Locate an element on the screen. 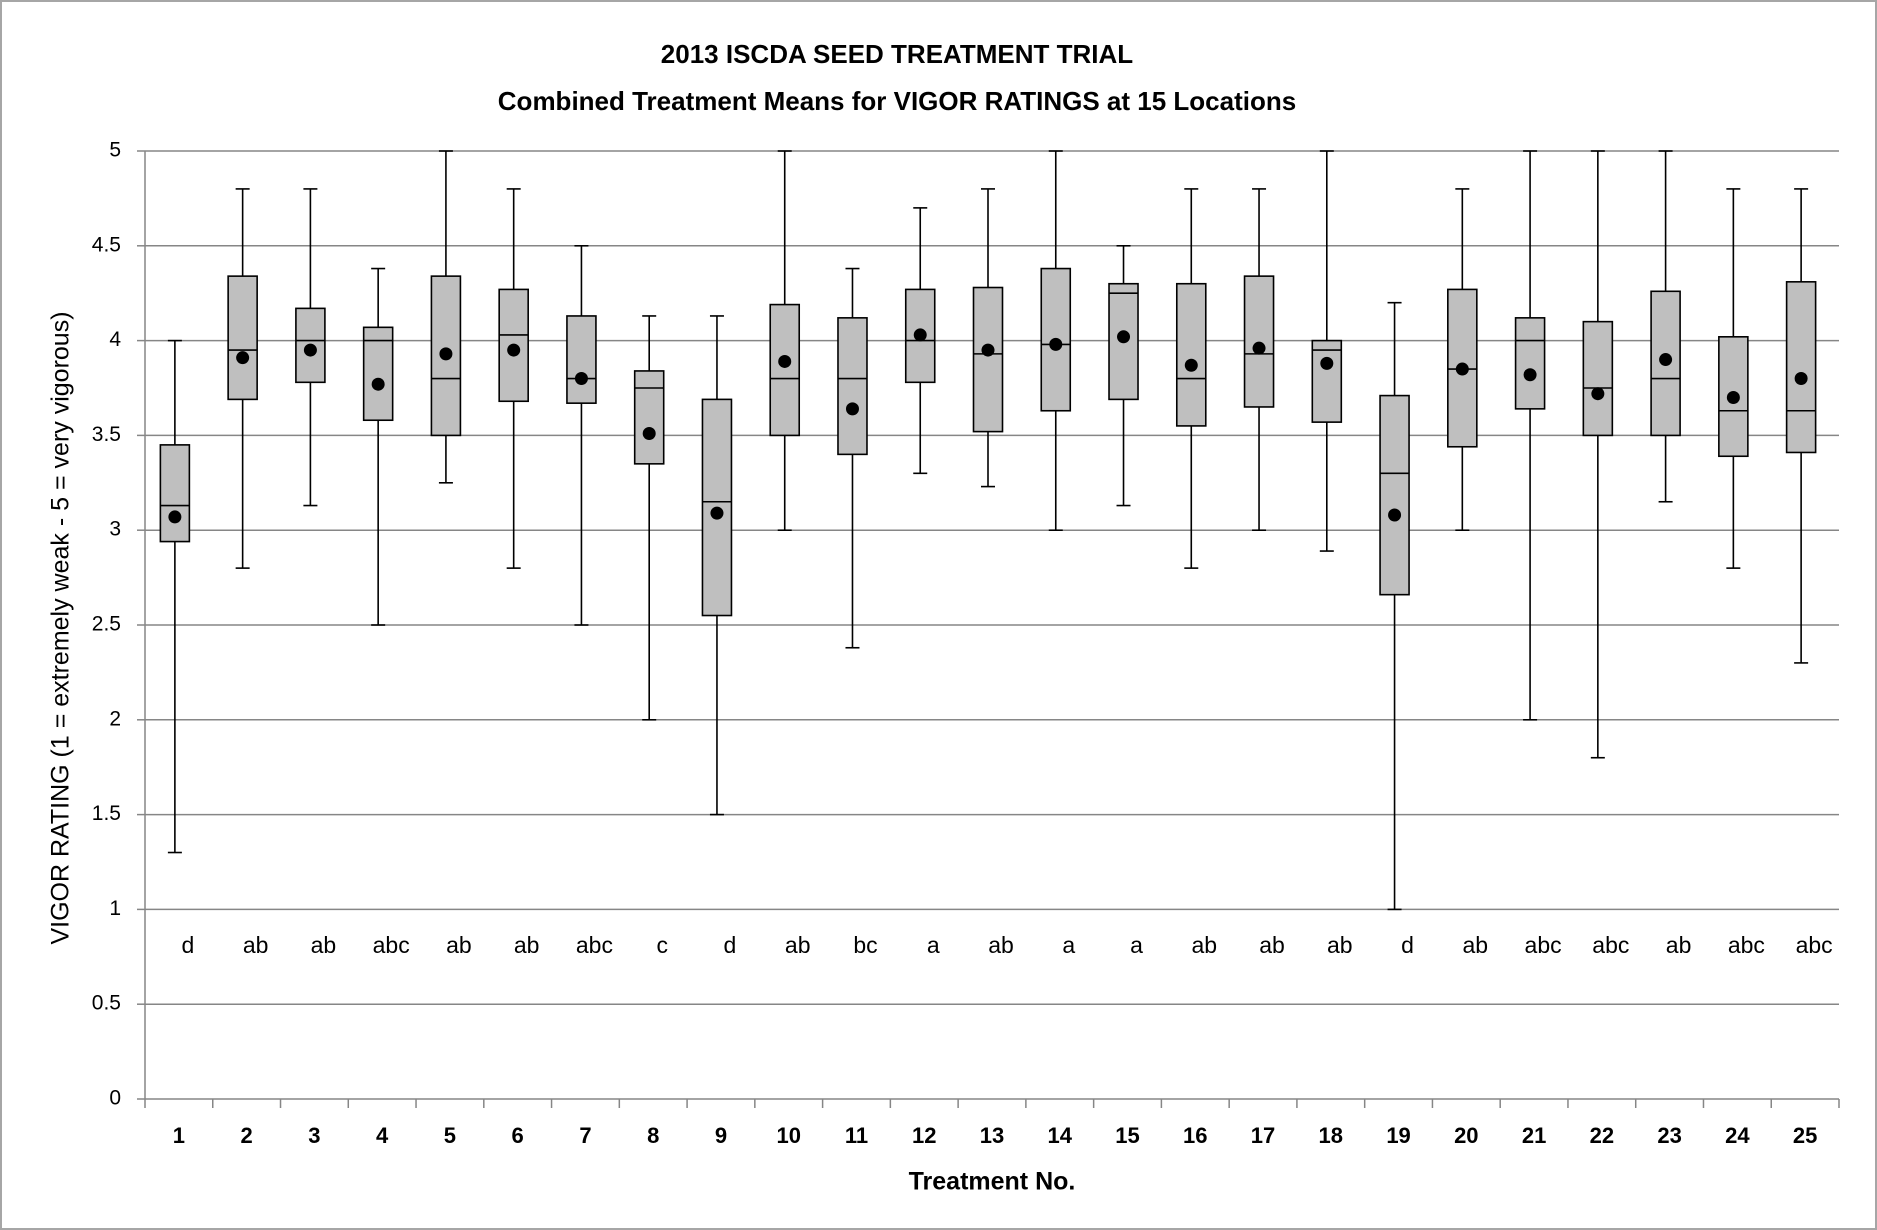 This screenshot has height=1230, width=1877. y-tick-label: 2 is located at coordinates (115, 718).